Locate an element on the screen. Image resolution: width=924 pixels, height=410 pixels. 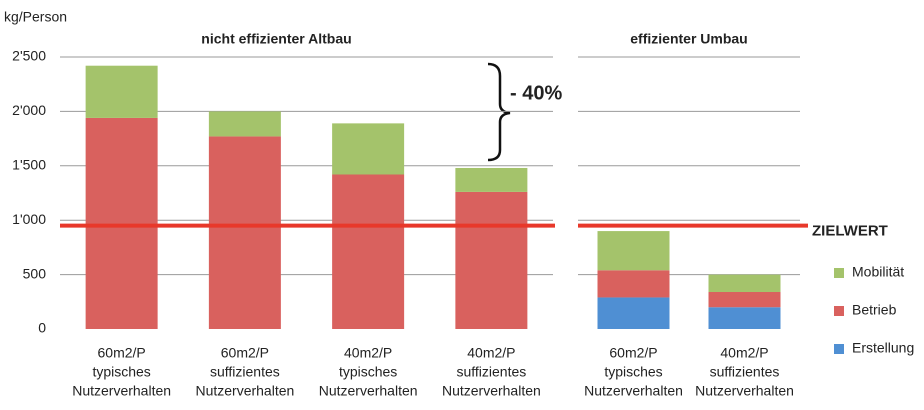
y-tick-label: 1'500 is located at coordinates (29, 165).